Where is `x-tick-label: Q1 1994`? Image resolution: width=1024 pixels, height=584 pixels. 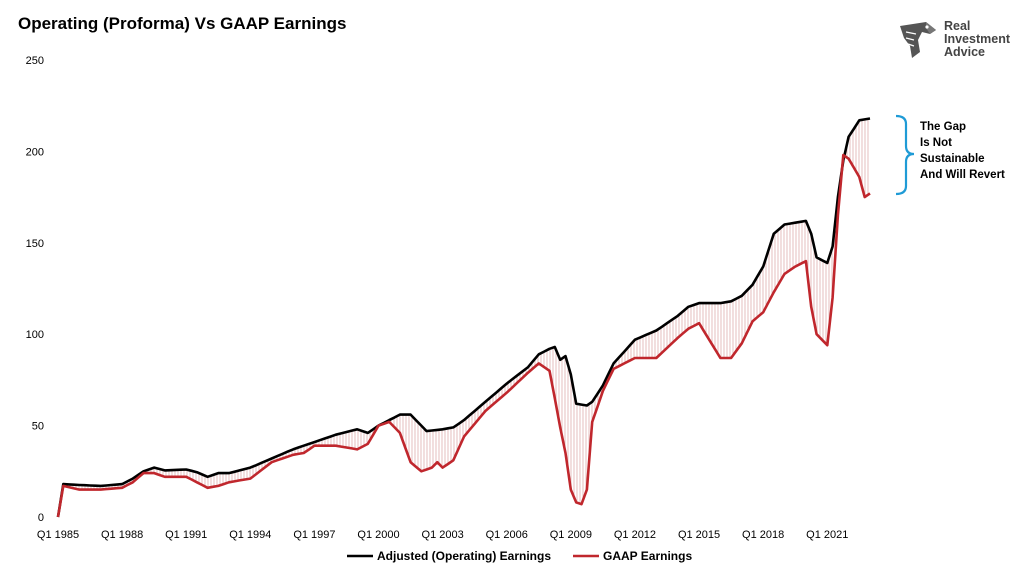 x-tick-label: Q1 1994 is located at coordinates (250, 535).